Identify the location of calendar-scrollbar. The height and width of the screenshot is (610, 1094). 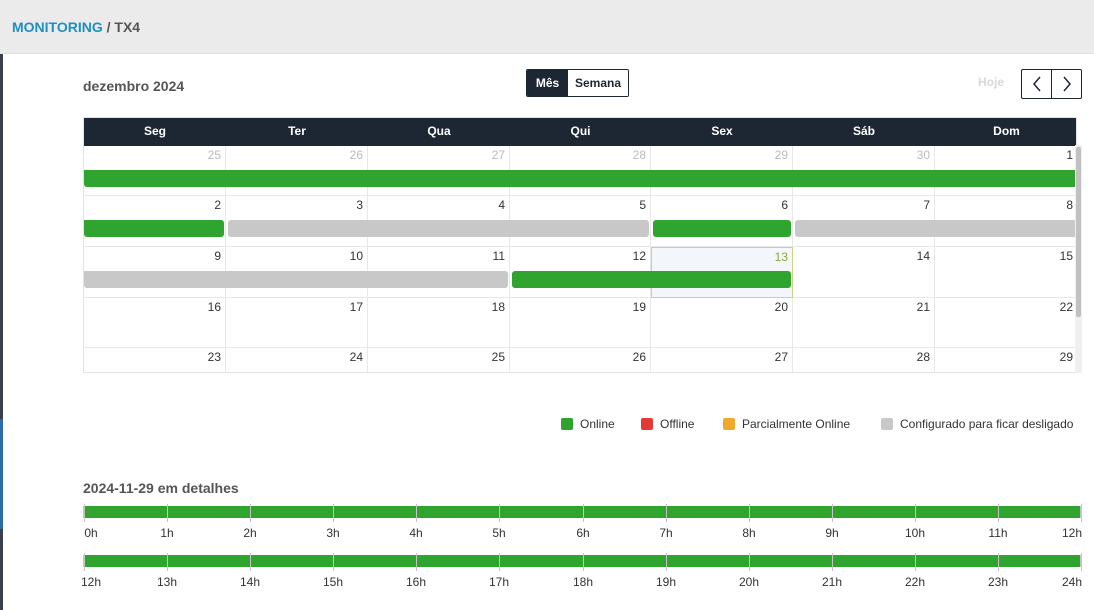
(1078, 259).